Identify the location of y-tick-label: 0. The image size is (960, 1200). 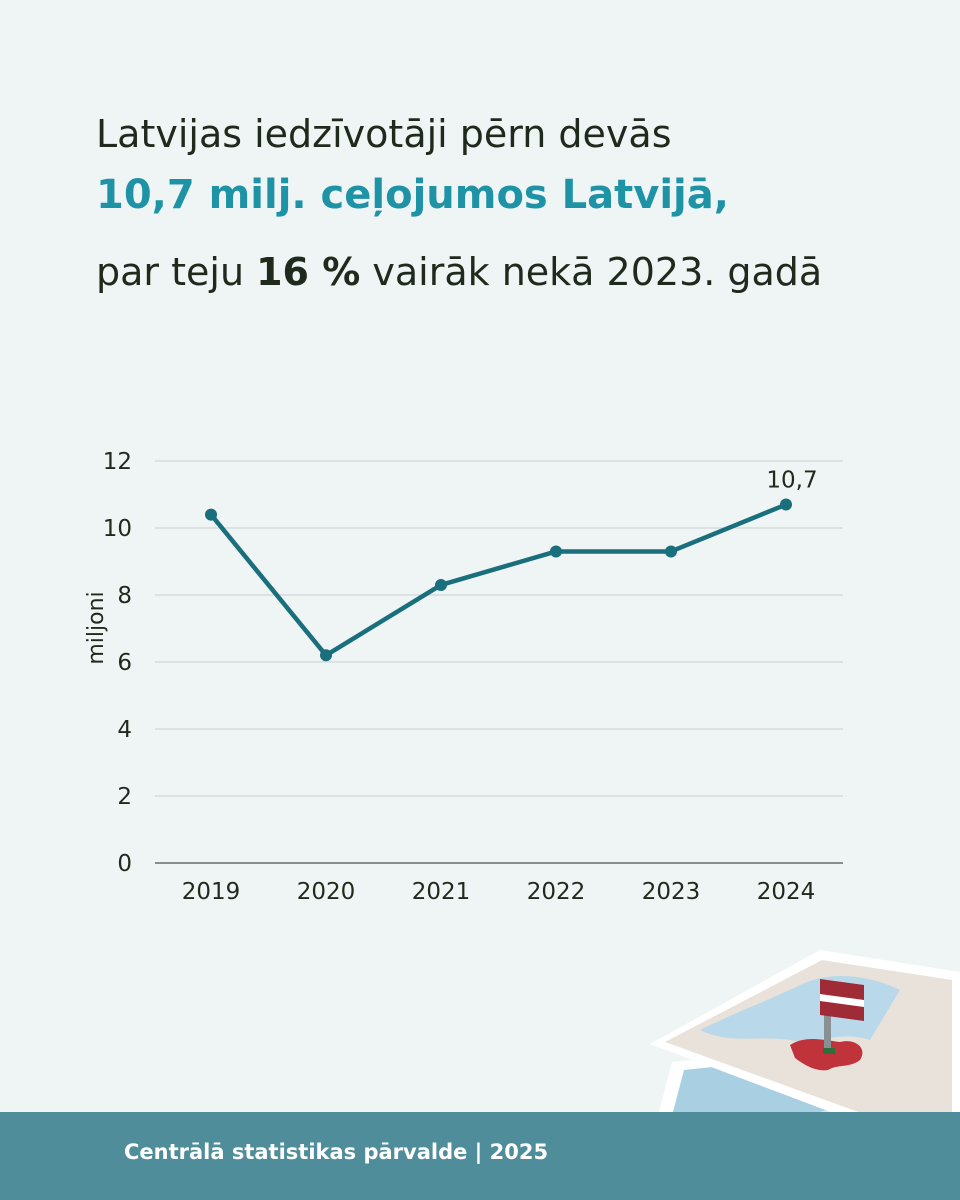
(124, 864).